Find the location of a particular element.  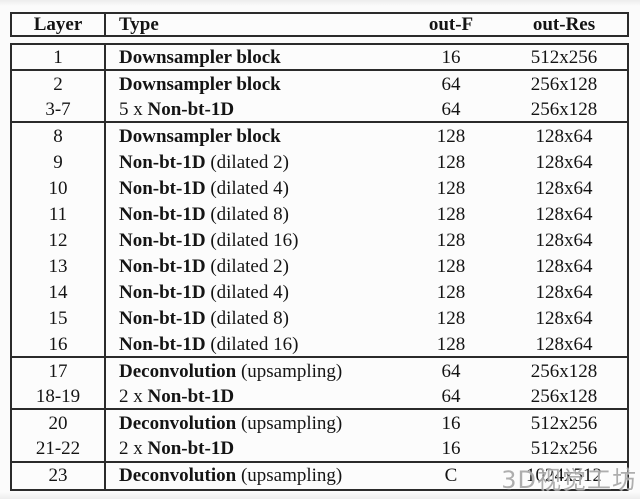

layer-cell: 14 is located at coordinates (58, 293).